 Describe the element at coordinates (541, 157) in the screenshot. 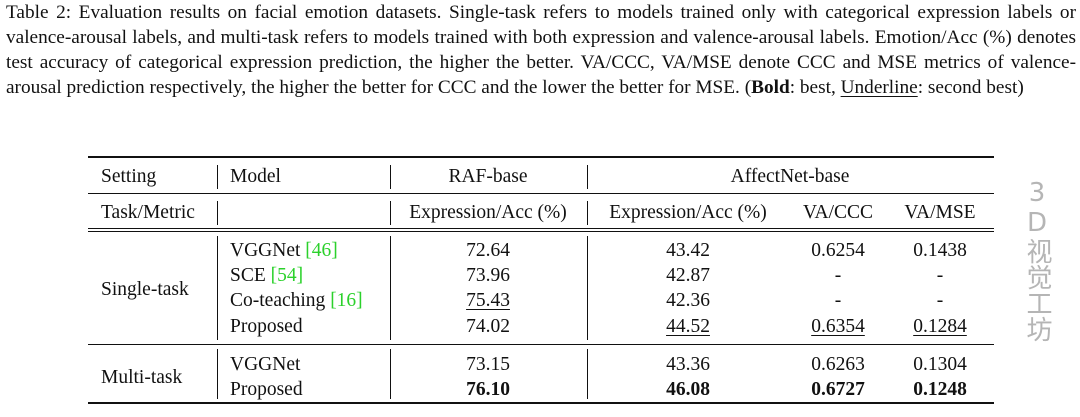

I see `top-rule` at that location.